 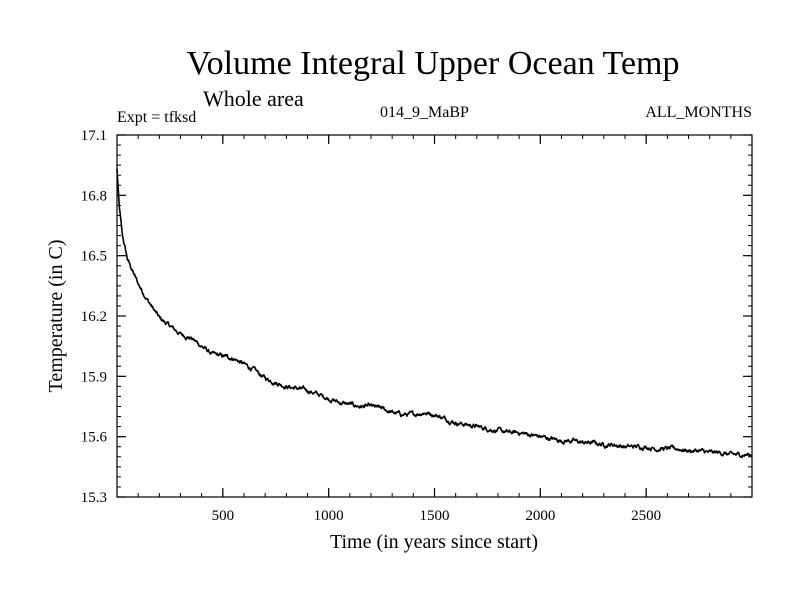 What do you see at coordinates (223, 516) in the screenshot?
I see `x-tick-label: 500` at bounding box center [223, 516].